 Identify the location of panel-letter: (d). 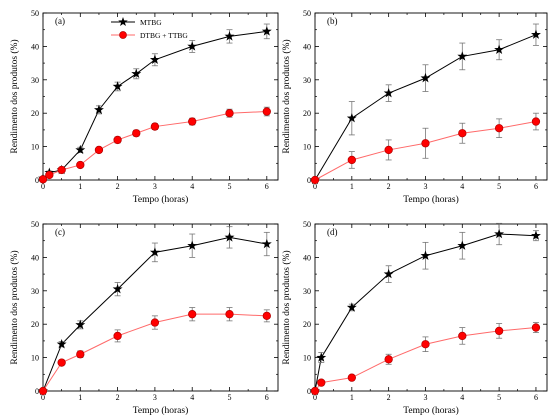
(332, 232).